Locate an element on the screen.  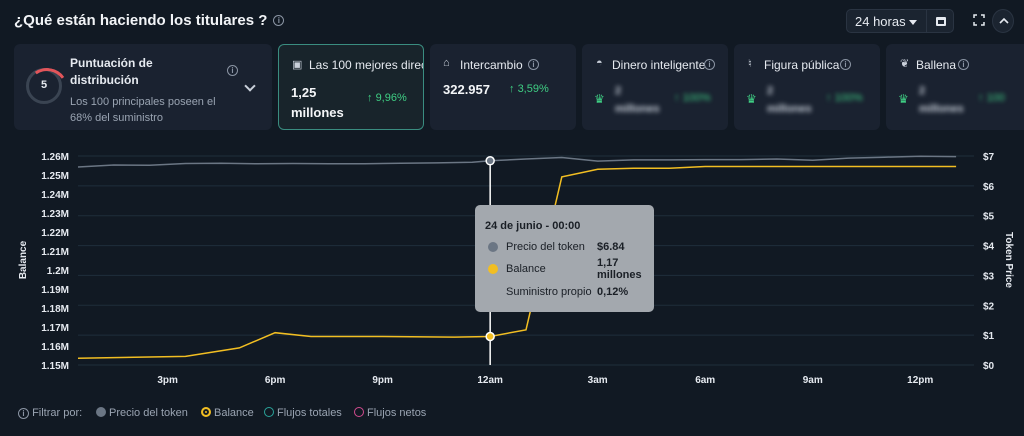
y-left-tick-label: 1.22M is located at coordinates (55, 233).